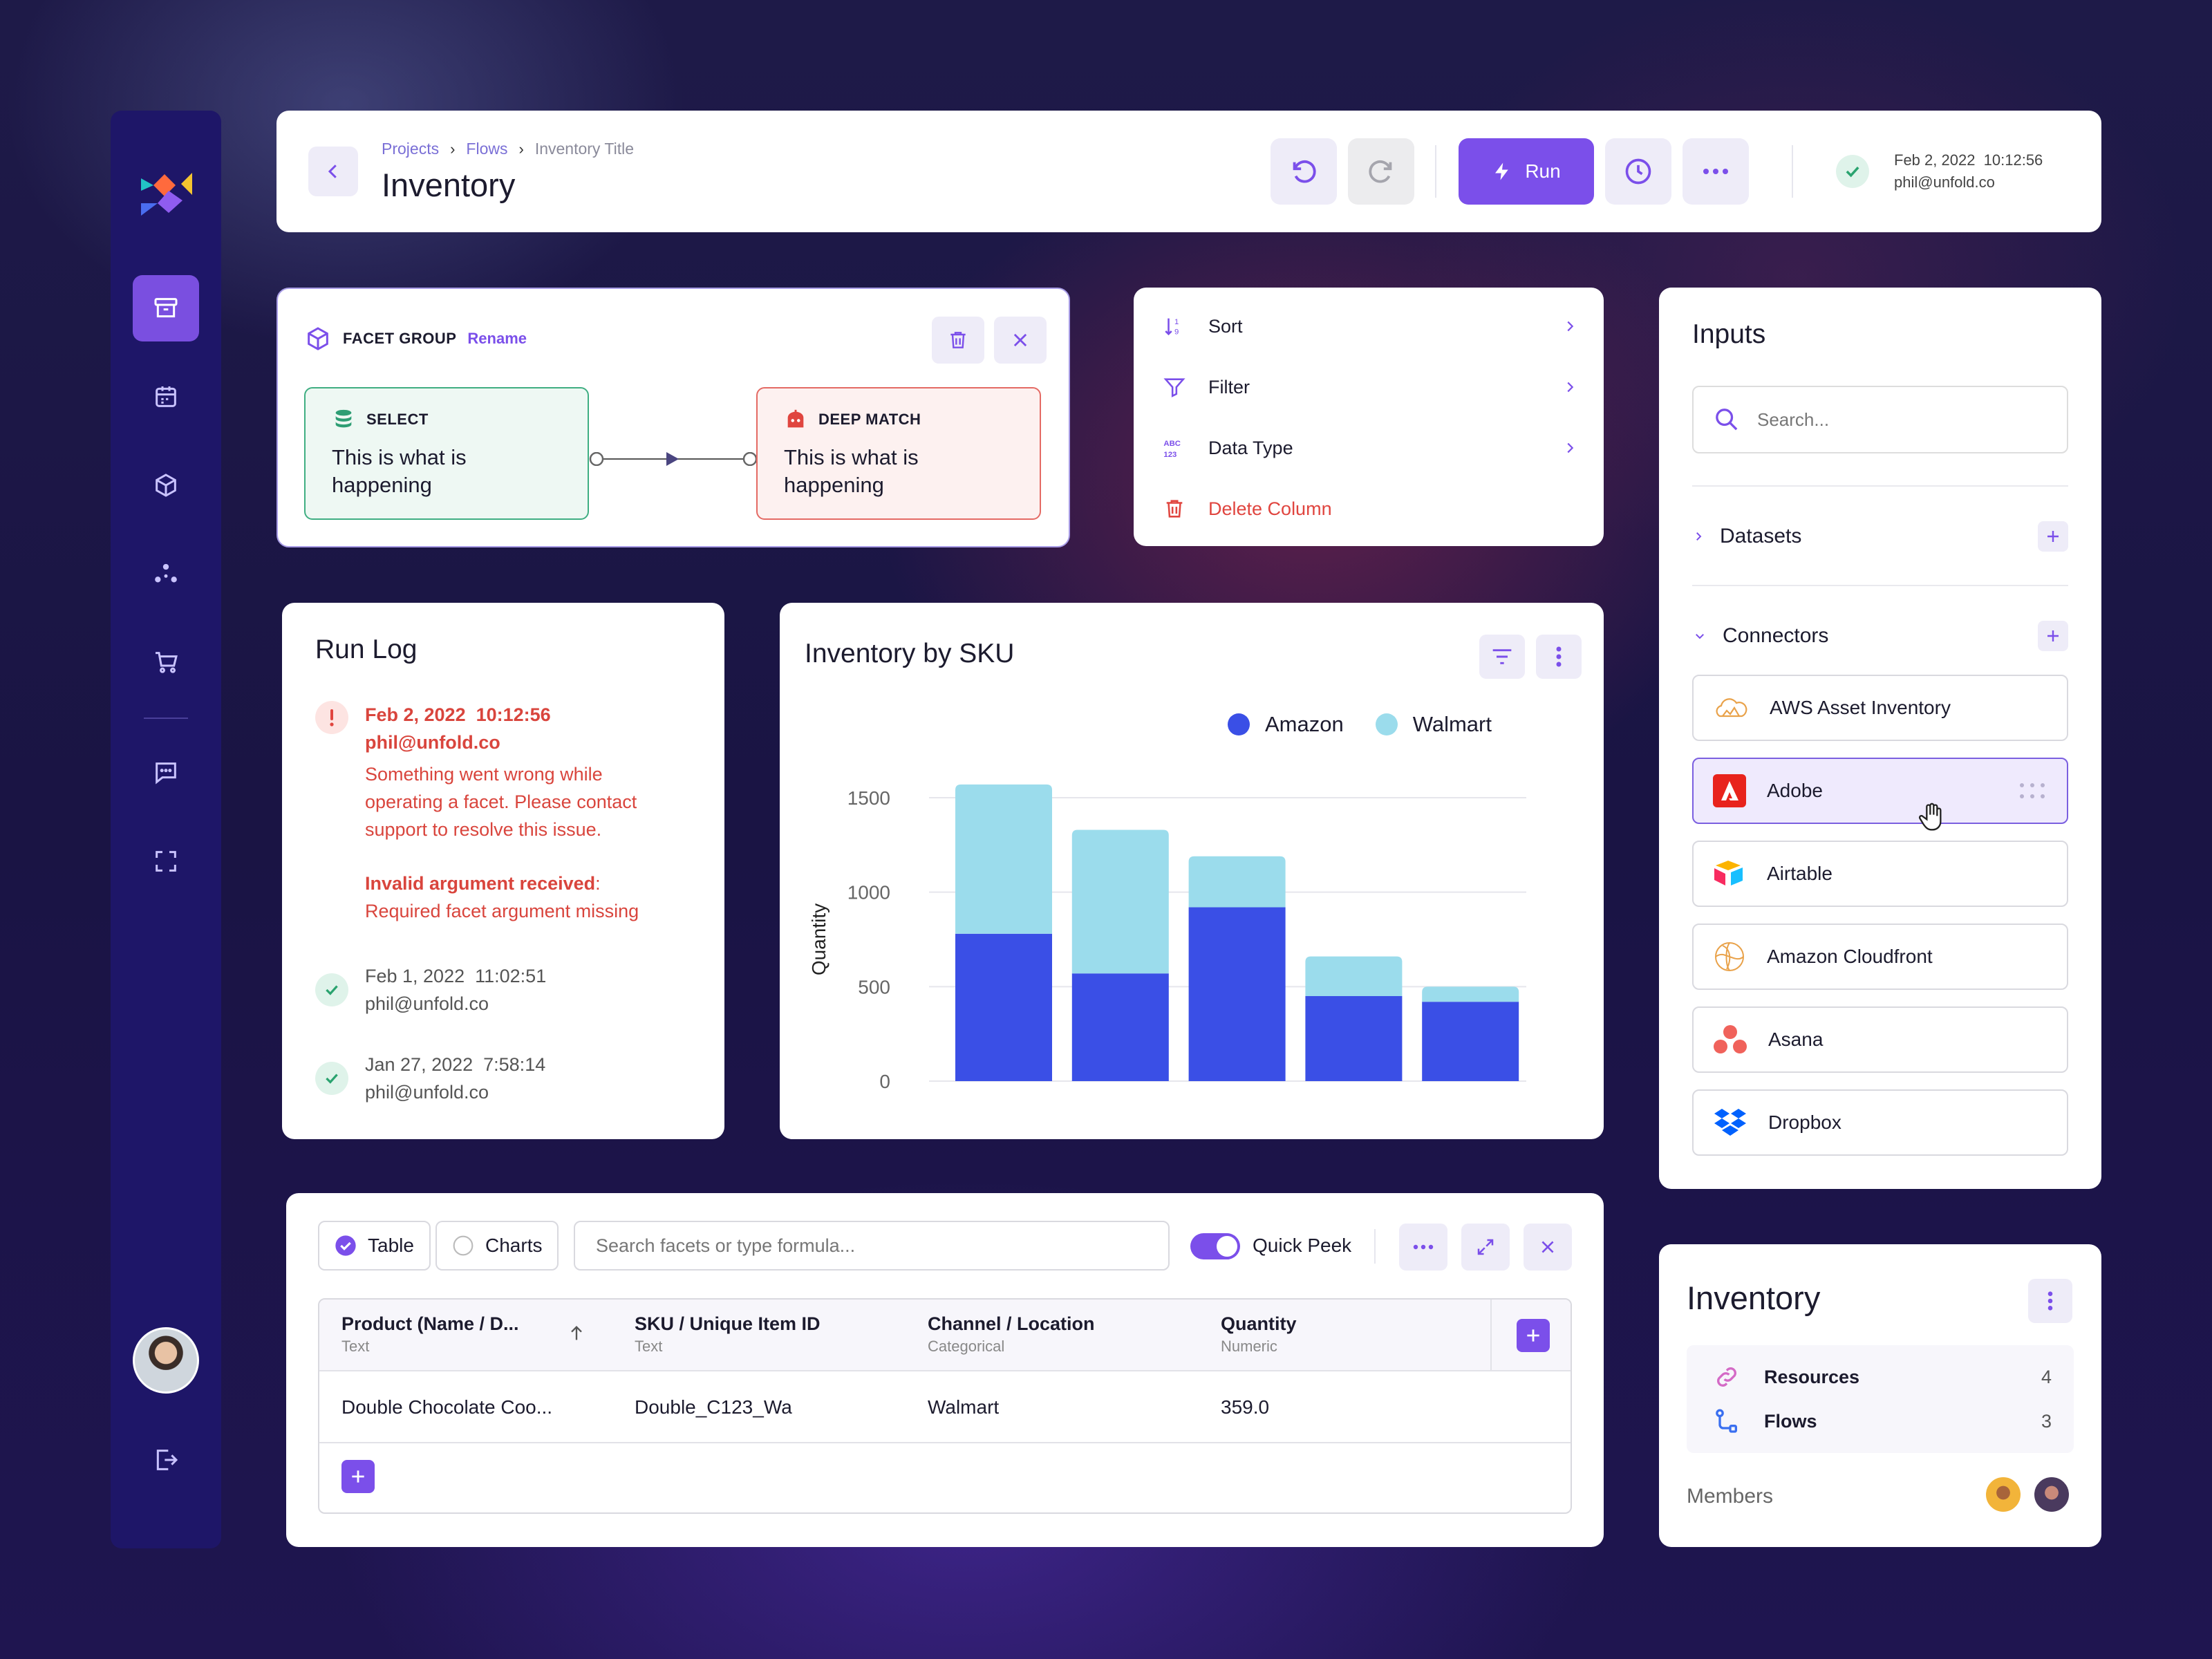 This screenshot has width=2212, height=1659. I want to click on back-button, so click(333, 171).